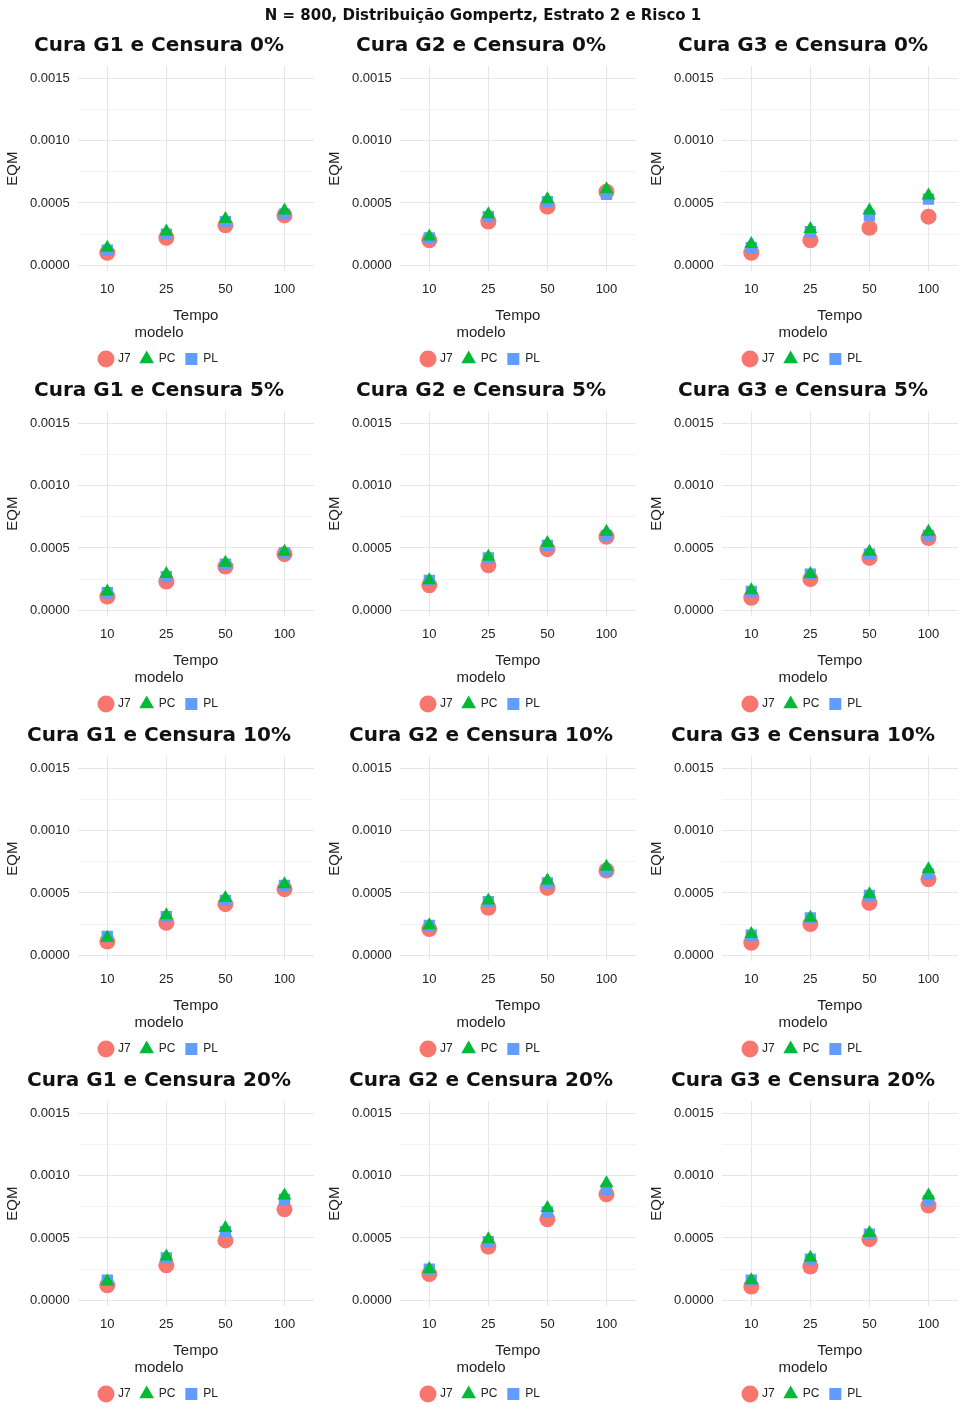 The height and width of the screenshot is (1417, 966). Describe the element at coordinates (481, 1079) in the screenshot. I see `chart-title: Cura G2 e Censura 20%` at that location.